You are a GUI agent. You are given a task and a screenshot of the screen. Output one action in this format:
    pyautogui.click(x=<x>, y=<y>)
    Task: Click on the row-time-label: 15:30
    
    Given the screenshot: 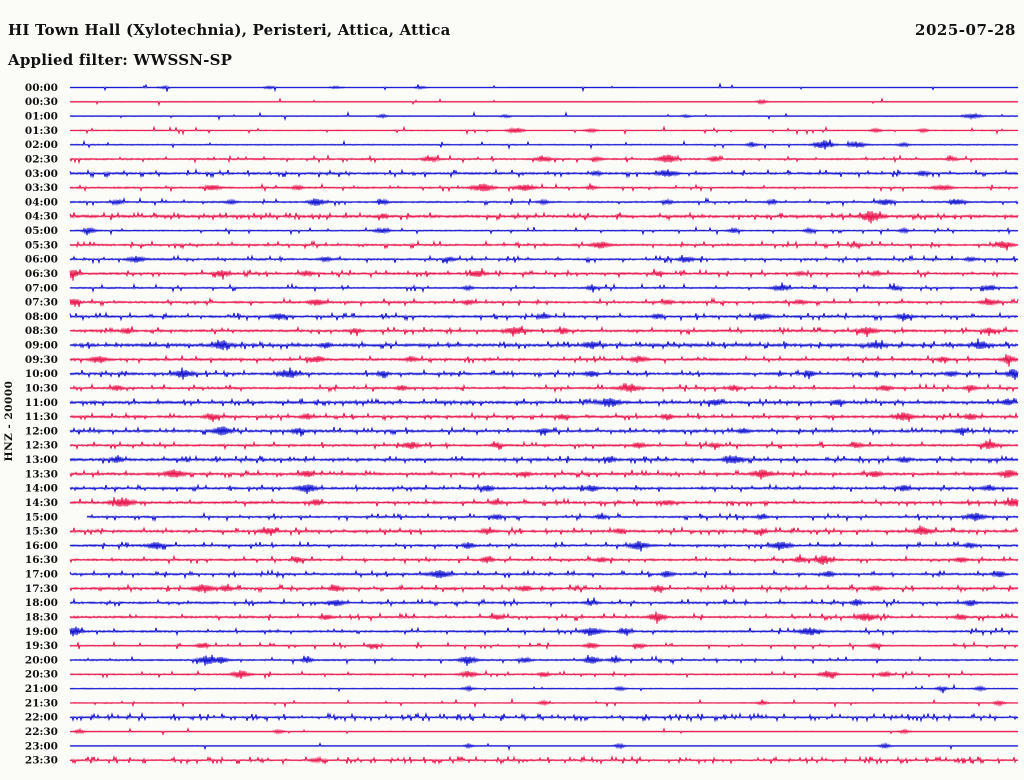 What is the action you would take?
    pyautogui.click(x=41, y=532)
    